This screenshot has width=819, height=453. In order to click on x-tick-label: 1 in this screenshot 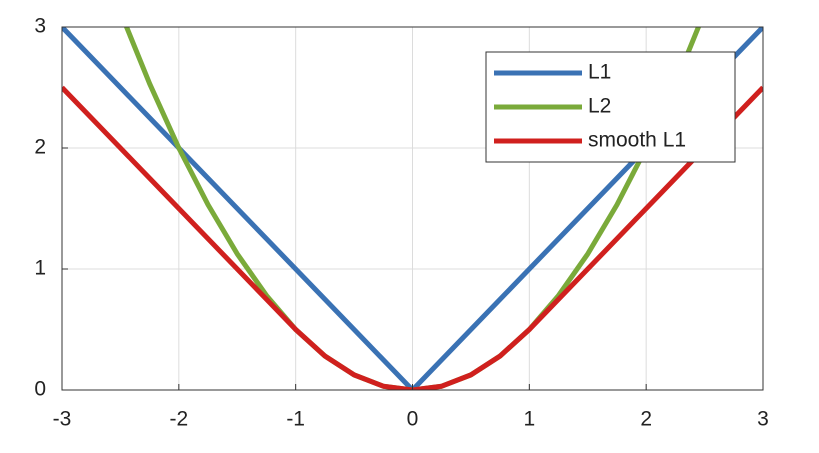, I will do `click(529, 419)`.